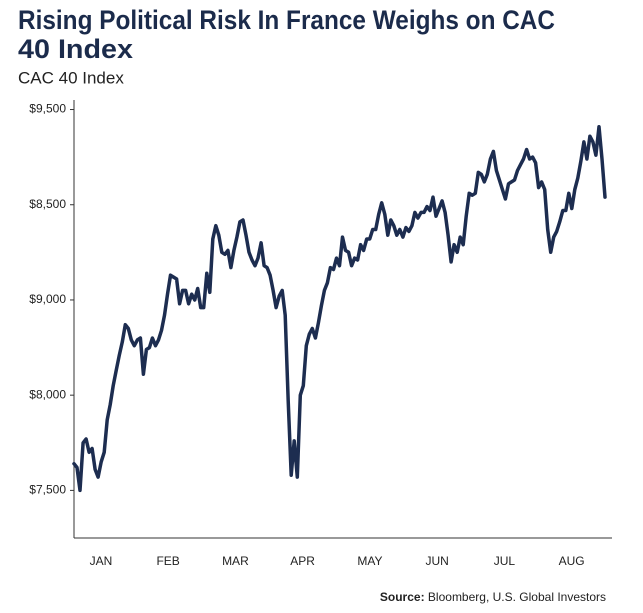 The width and height of the screenshot is (643, 613). What do you see at coordinates (47, 490) in the screenshot?
I see `y-tick-label: $7,500` at bounding box center [47, 490].